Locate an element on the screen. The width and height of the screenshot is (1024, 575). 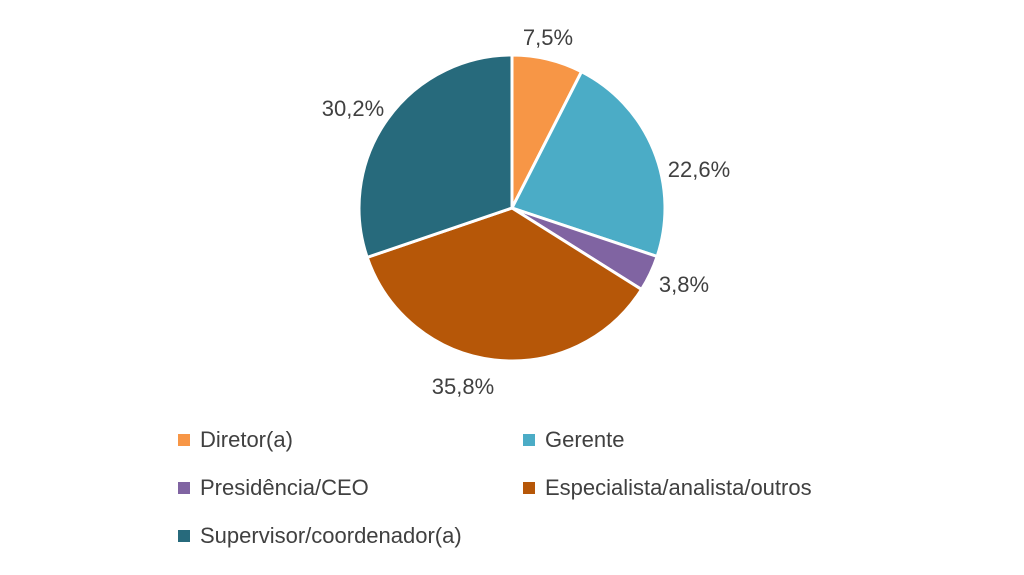
legend-item-presidencia: Presidência/CEO is located at coordinates (350, 488).